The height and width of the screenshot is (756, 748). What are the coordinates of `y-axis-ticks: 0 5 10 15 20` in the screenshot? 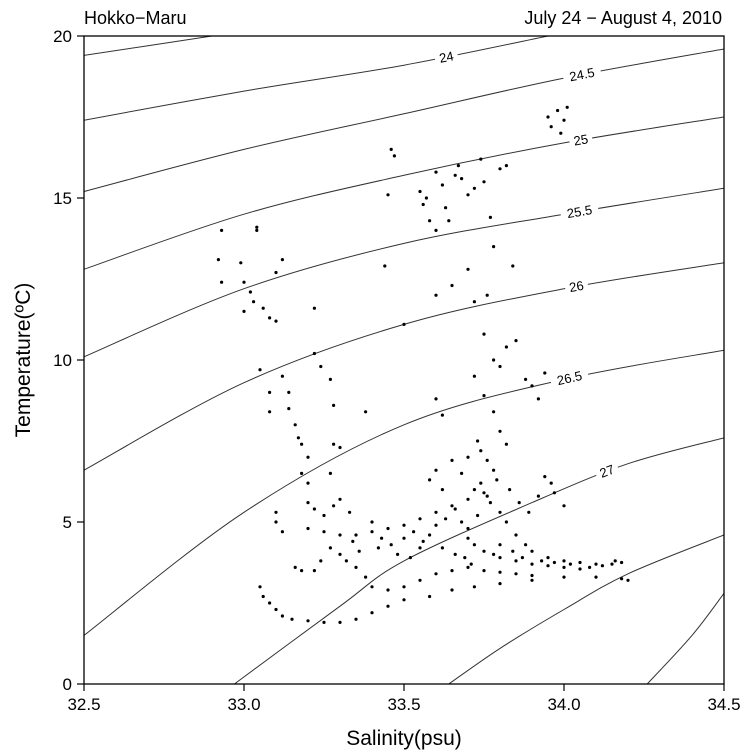 It's located at (68, 360).